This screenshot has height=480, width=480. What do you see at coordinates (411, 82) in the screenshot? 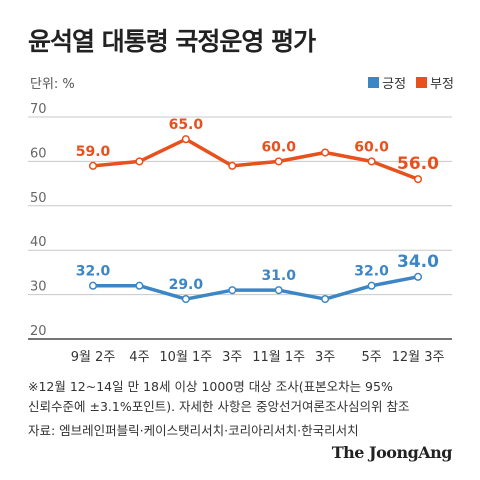
I see `legend: 긍정 부정` at bounding box center [411, 82].